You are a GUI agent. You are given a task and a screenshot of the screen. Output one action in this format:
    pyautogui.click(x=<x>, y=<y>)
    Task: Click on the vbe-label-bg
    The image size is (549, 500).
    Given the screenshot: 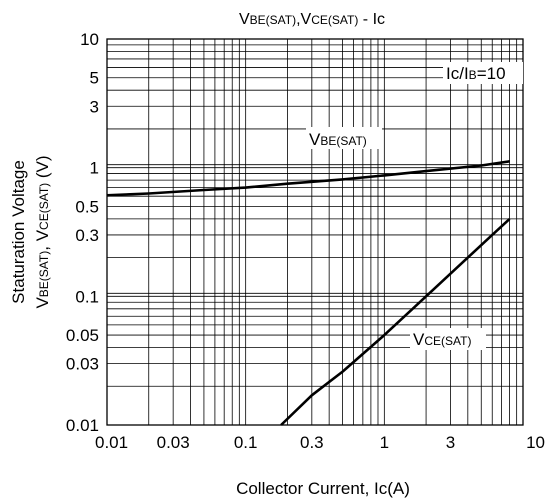 What is the action you would take?
    pyautogui.click(x=344, y=138)
    